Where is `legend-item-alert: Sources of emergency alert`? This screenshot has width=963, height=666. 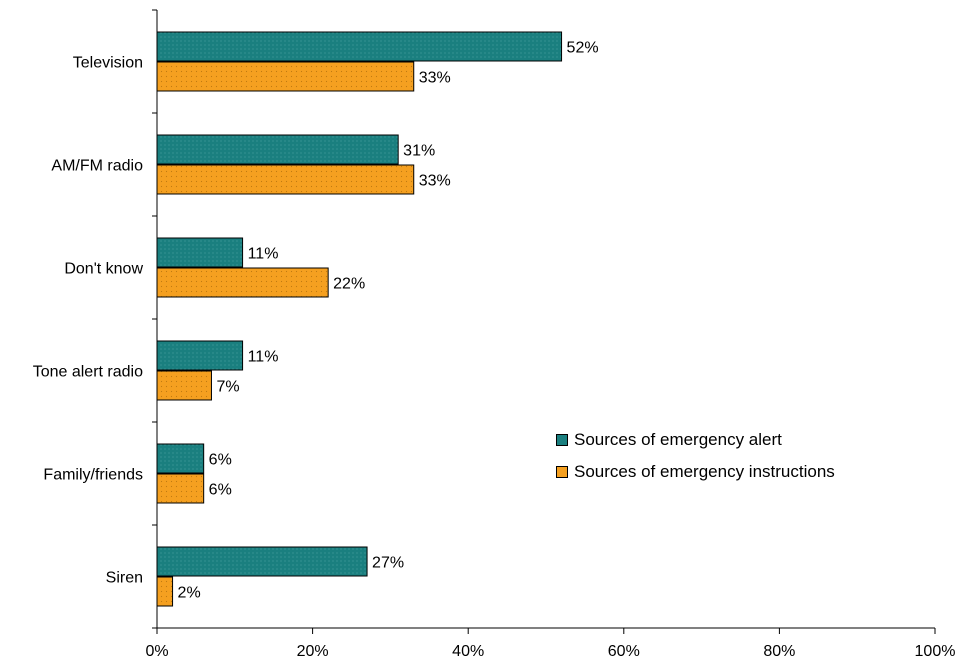
legend-item-alert: Sources of emergency alert is located at coordinates (695, 440).